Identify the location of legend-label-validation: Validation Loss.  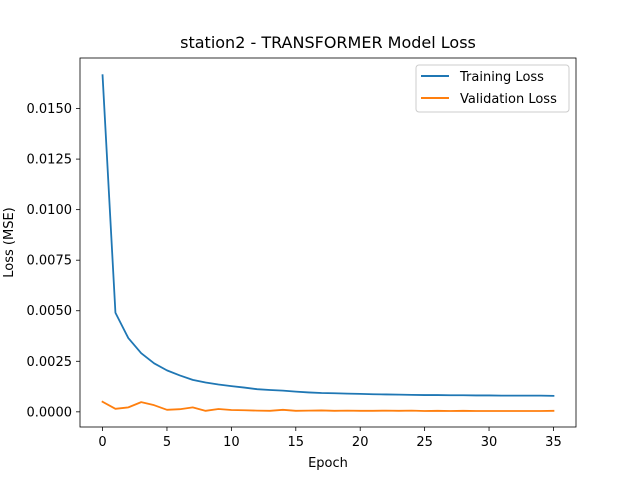
(508, 99).